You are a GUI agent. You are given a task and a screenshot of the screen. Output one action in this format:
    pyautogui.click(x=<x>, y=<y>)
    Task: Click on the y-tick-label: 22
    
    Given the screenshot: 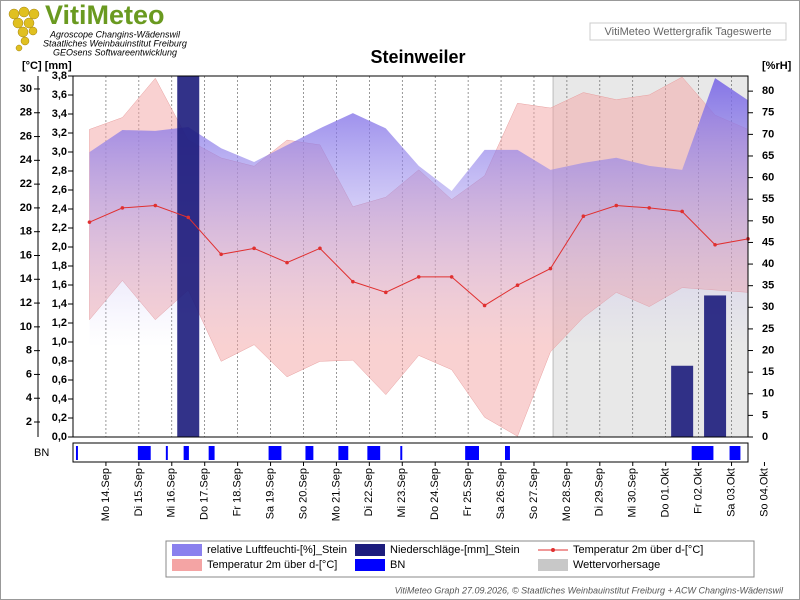 What is the action you would take?
    pyautogui.click(x=26, y=184)
    